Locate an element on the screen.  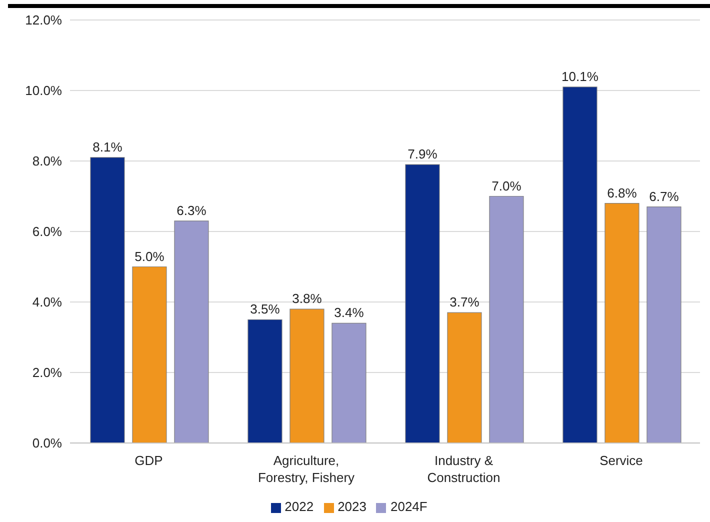
x-tick-label: Service is located at coordinates (621, 460).